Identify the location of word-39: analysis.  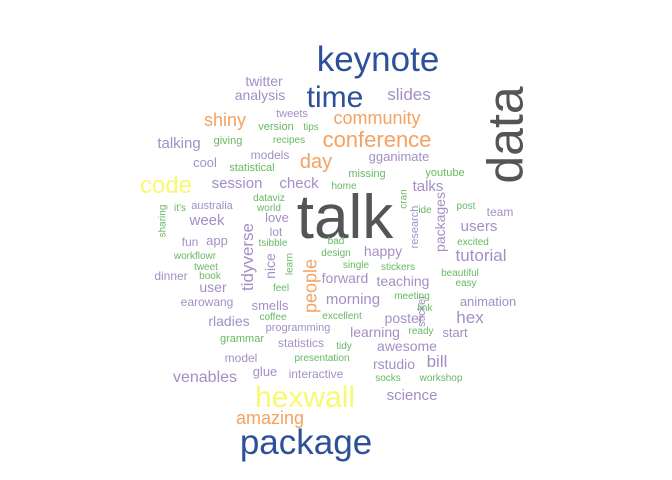
(260, 95).